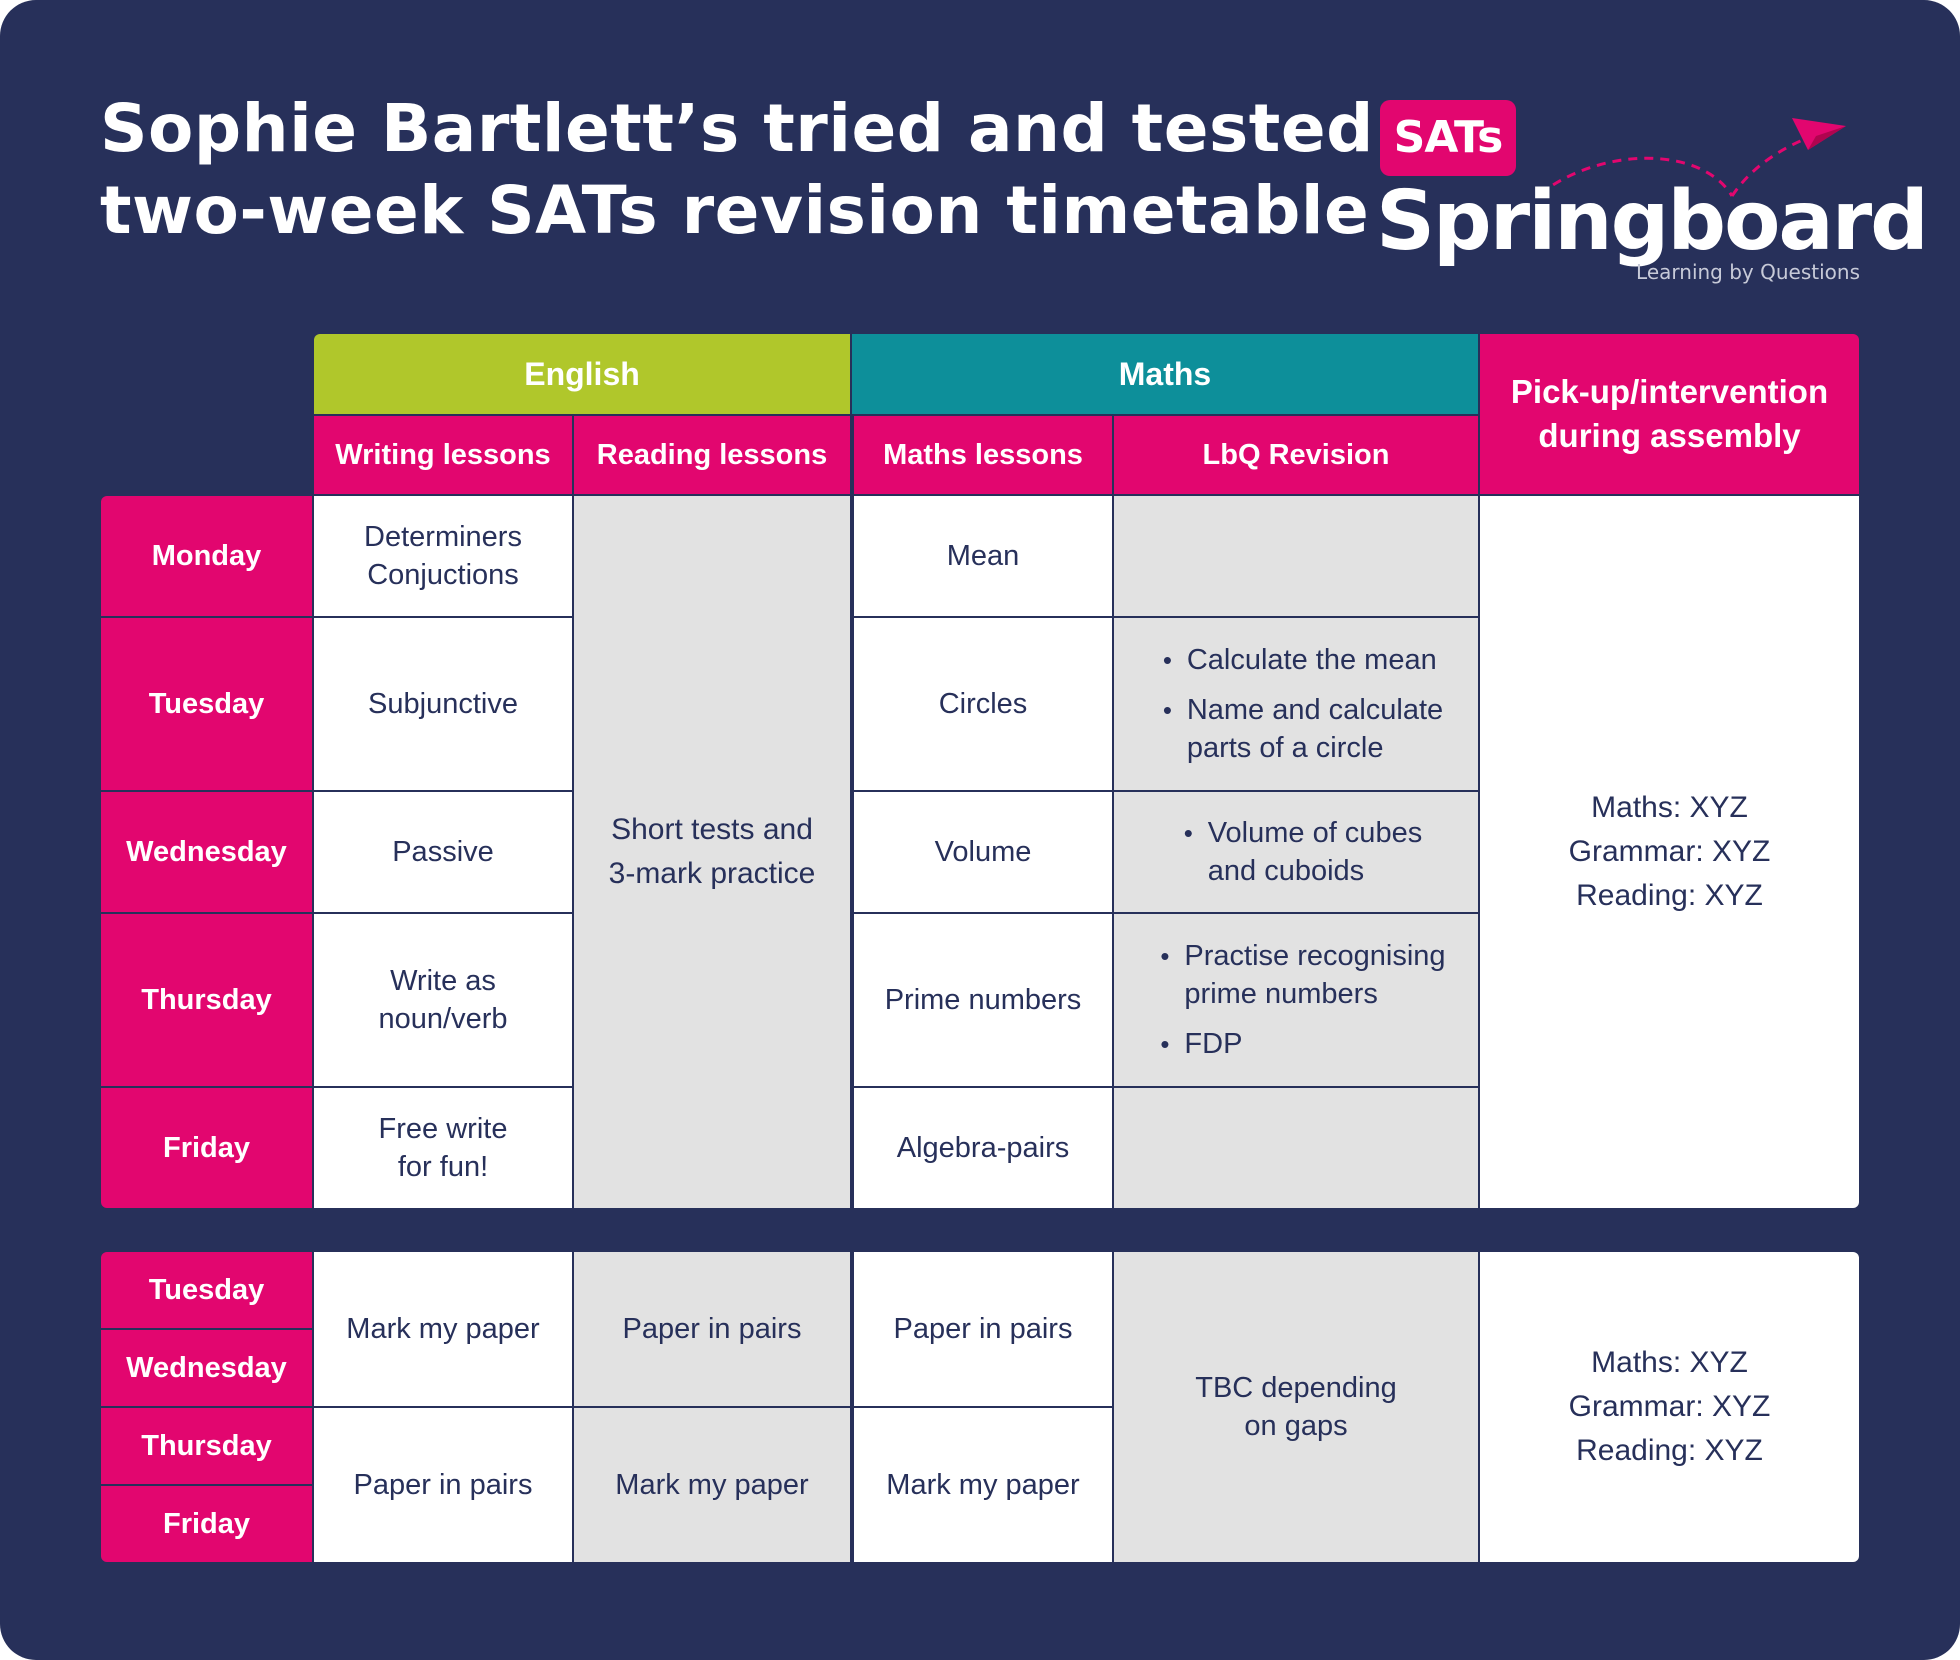 The width and height of the screenshot is (1960, 1660). I want to click on sats-badge: SATs, so click(1448, 138).